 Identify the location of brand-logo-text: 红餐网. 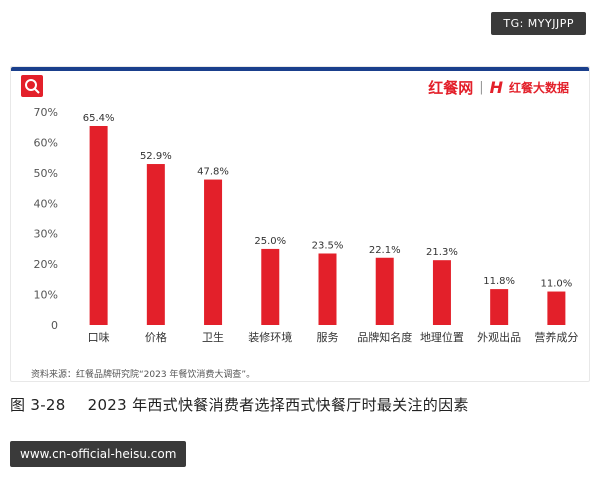
(451, 88).